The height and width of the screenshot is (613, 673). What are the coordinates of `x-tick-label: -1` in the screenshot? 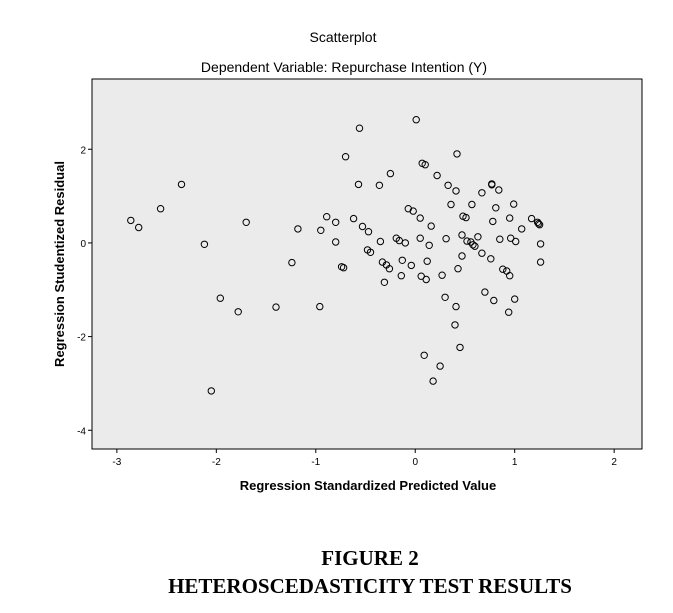 It's located at (315, 462).